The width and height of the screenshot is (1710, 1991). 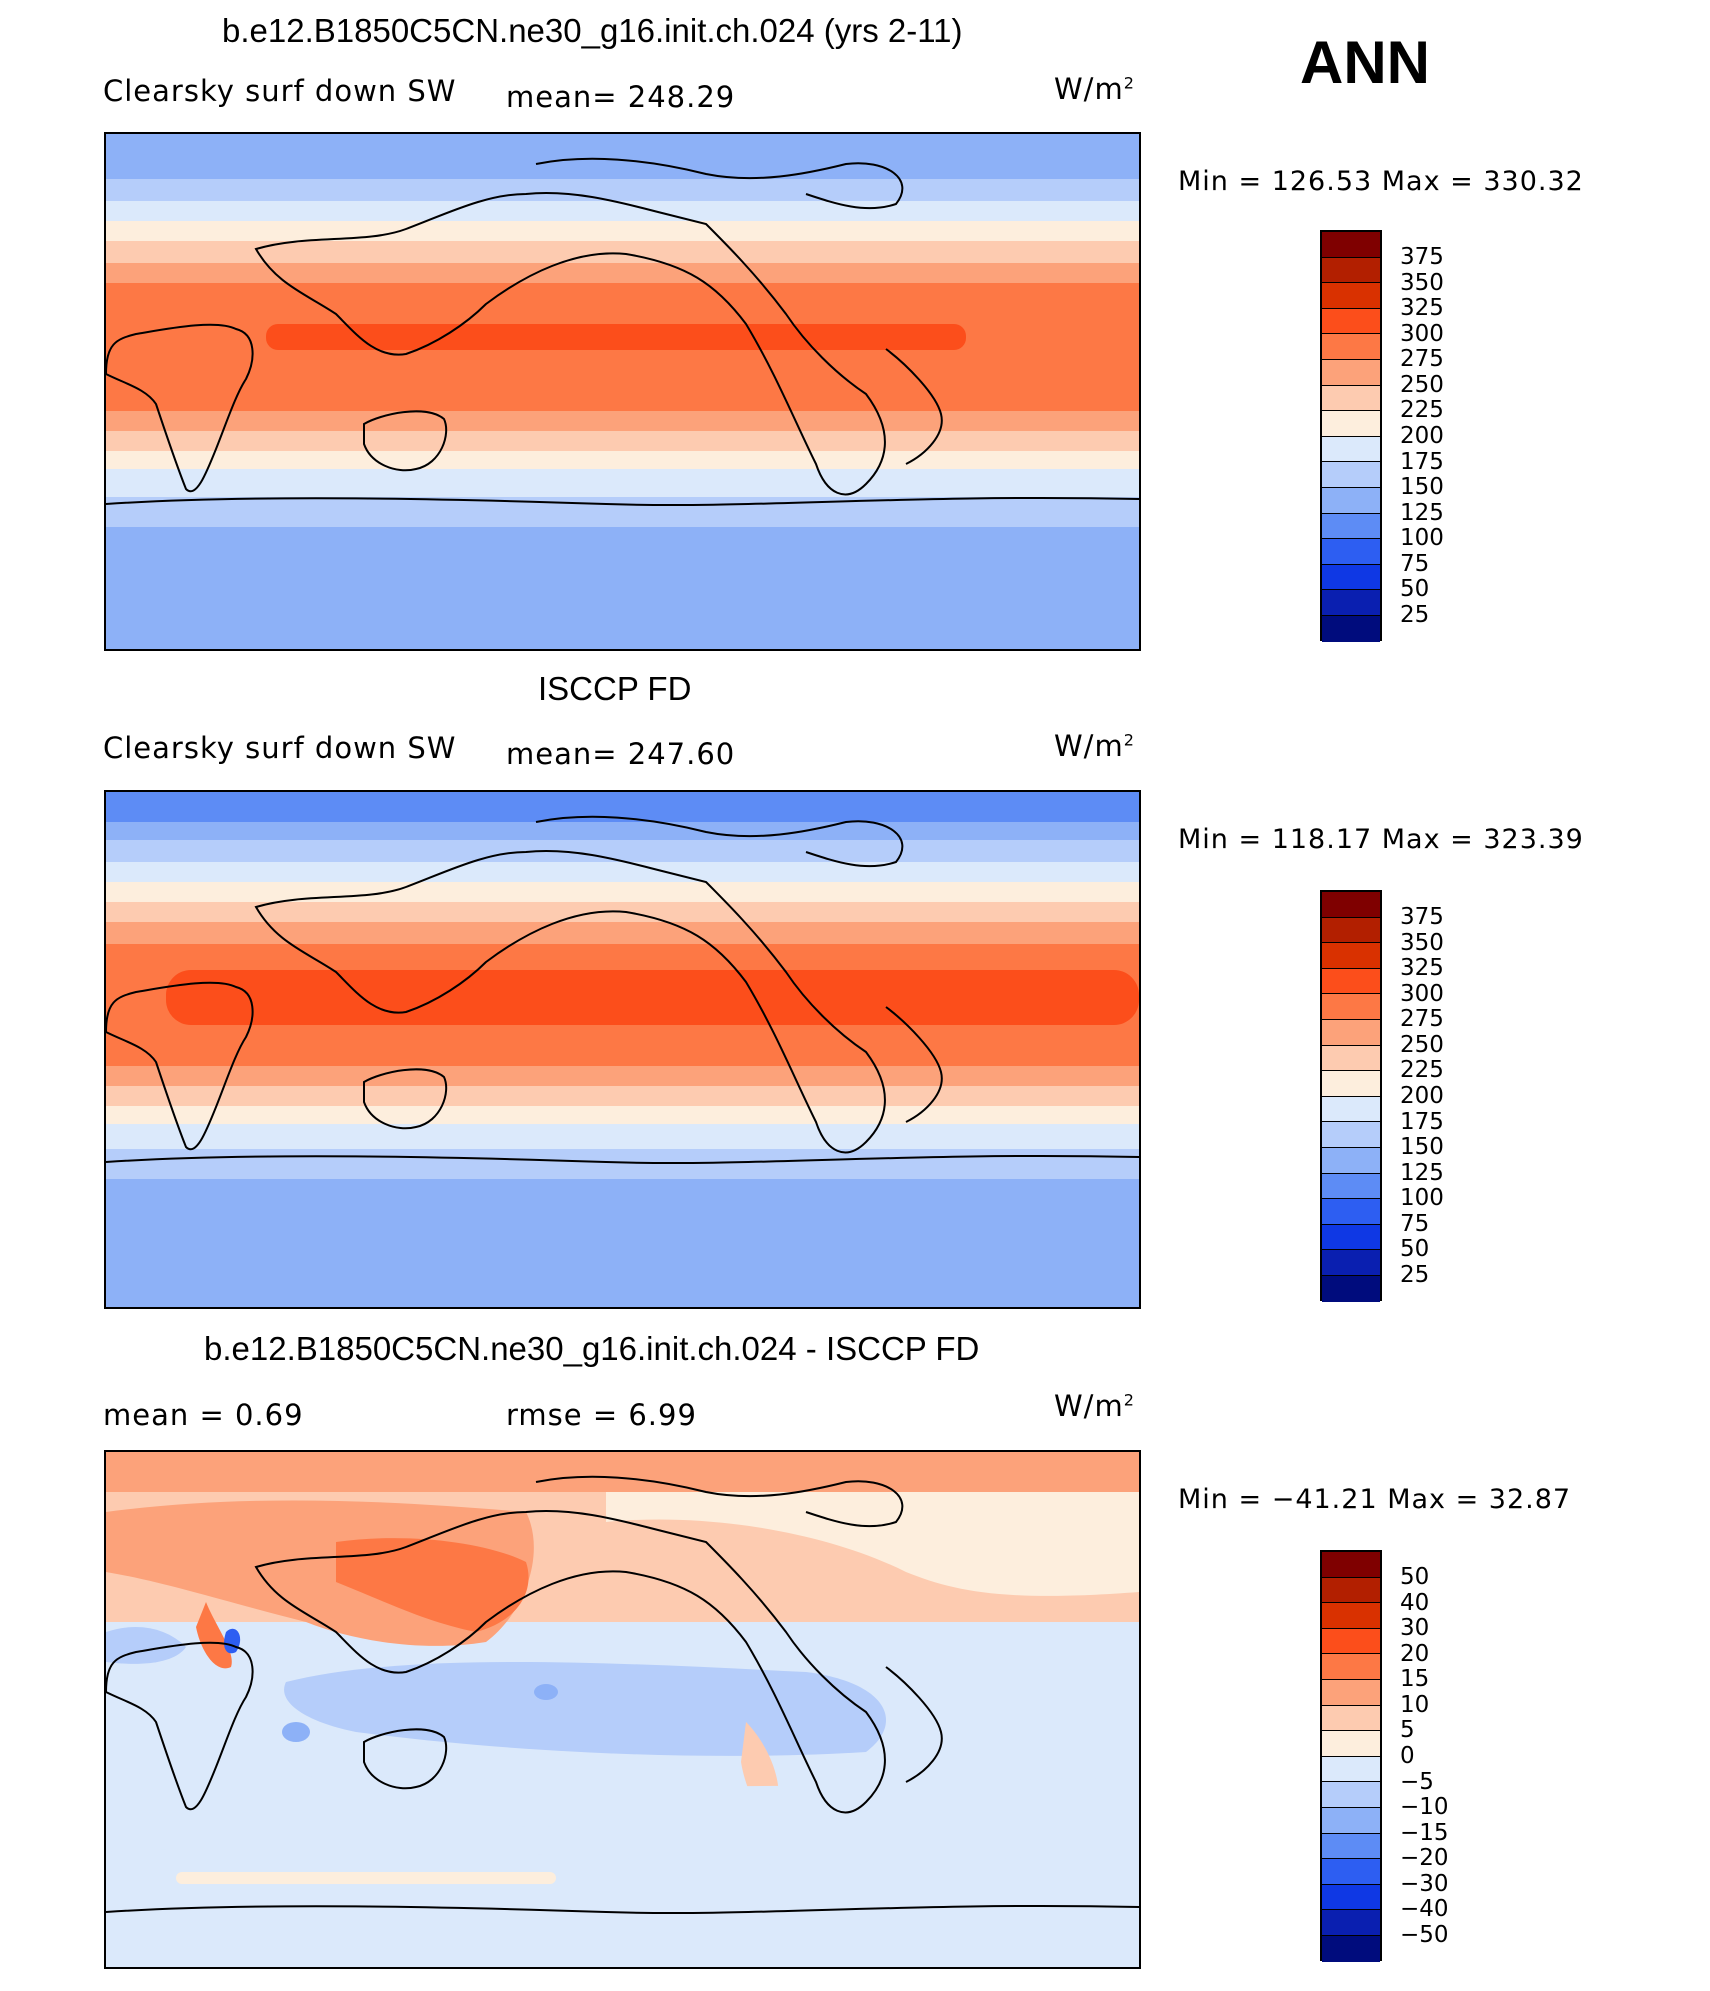 What do you see at coordinates (1094, 1406) in the screenshot?
I see `panel3-units: W/m2` at bounding box center [1094, 1406].